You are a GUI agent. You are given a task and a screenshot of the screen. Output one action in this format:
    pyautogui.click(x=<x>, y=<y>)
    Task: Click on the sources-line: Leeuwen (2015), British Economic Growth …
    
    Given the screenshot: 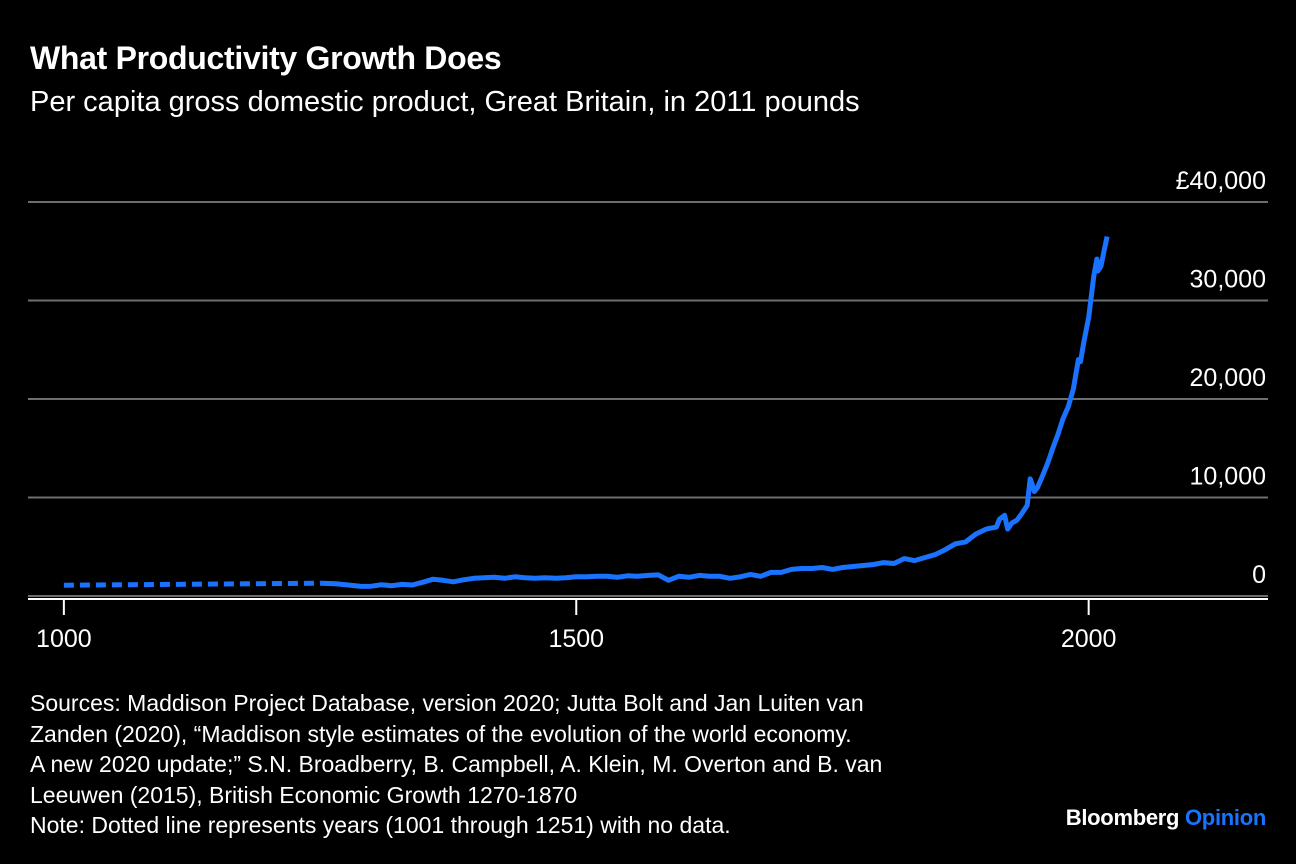 What is the action you would take?
    pyautogui.click(x=304, y=794)
    